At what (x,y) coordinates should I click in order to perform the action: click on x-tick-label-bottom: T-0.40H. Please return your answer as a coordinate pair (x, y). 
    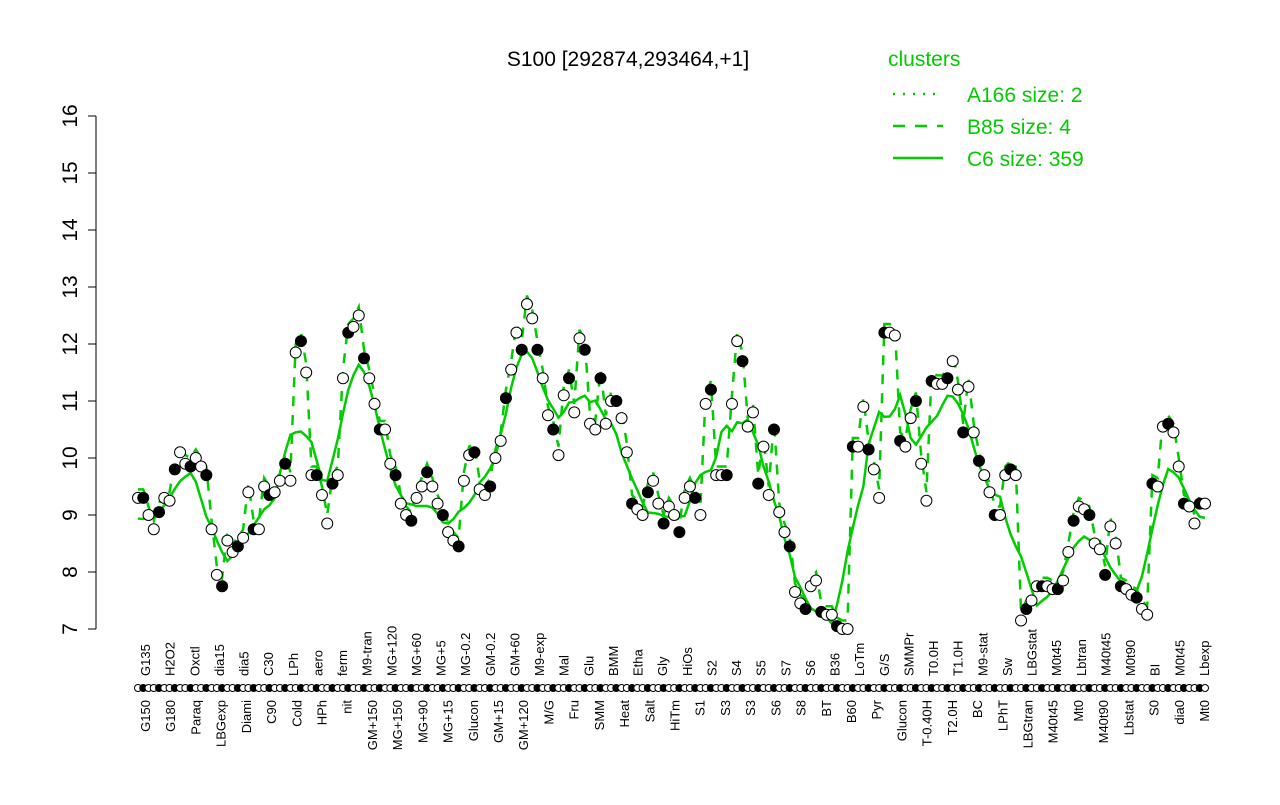
    Looking at the image, I should click on (927, 723).